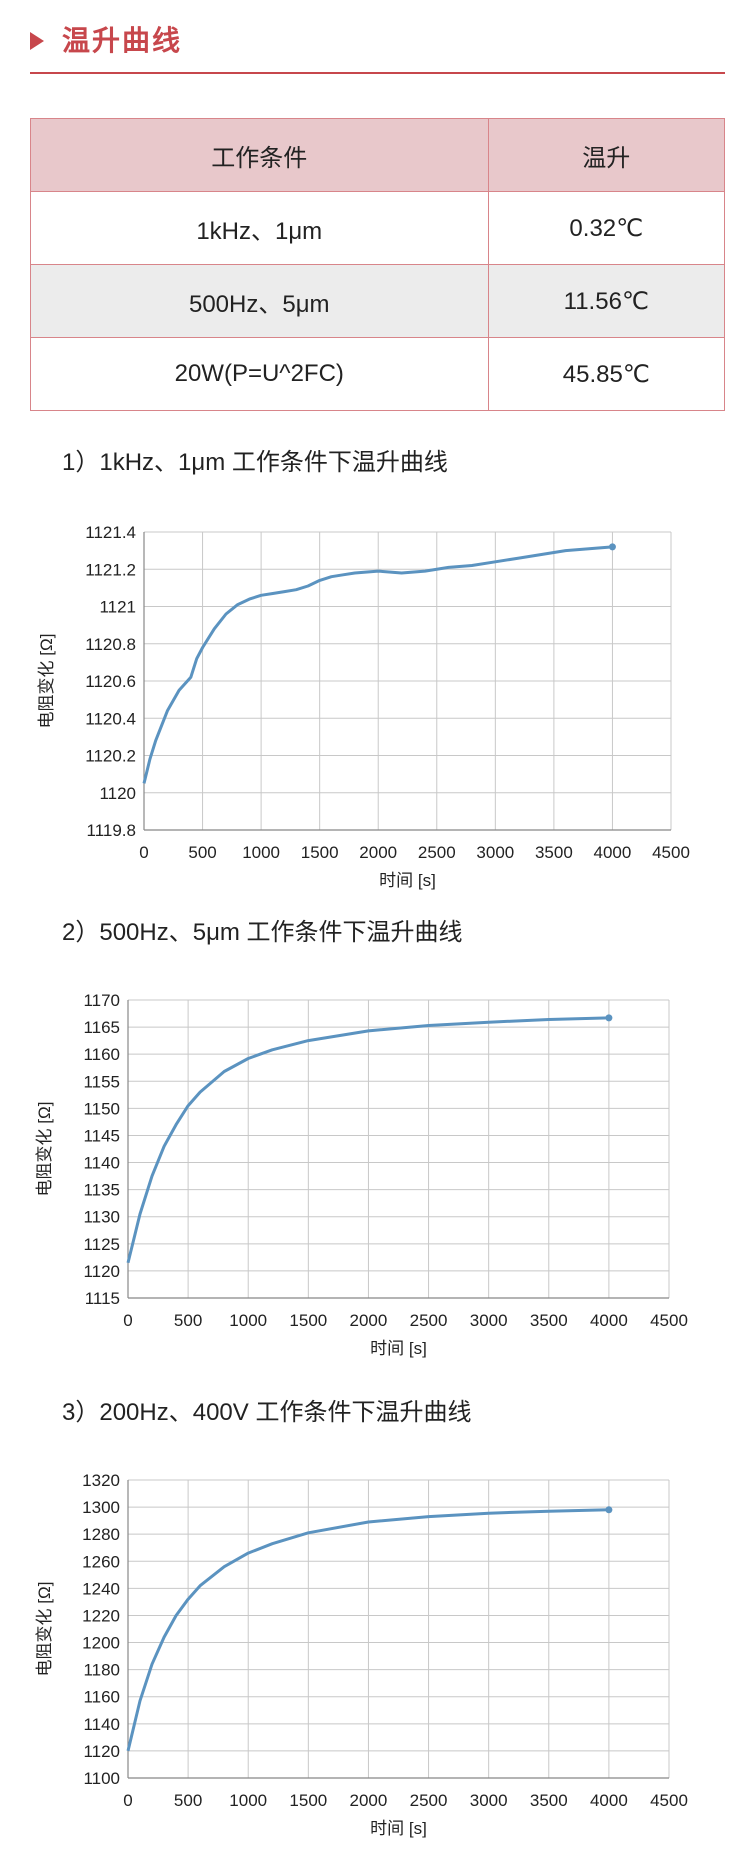 The width and height of the screenshot is (750, 1868). I want to click on cell-condition: 1kHz、1μm, so click(259, 228).